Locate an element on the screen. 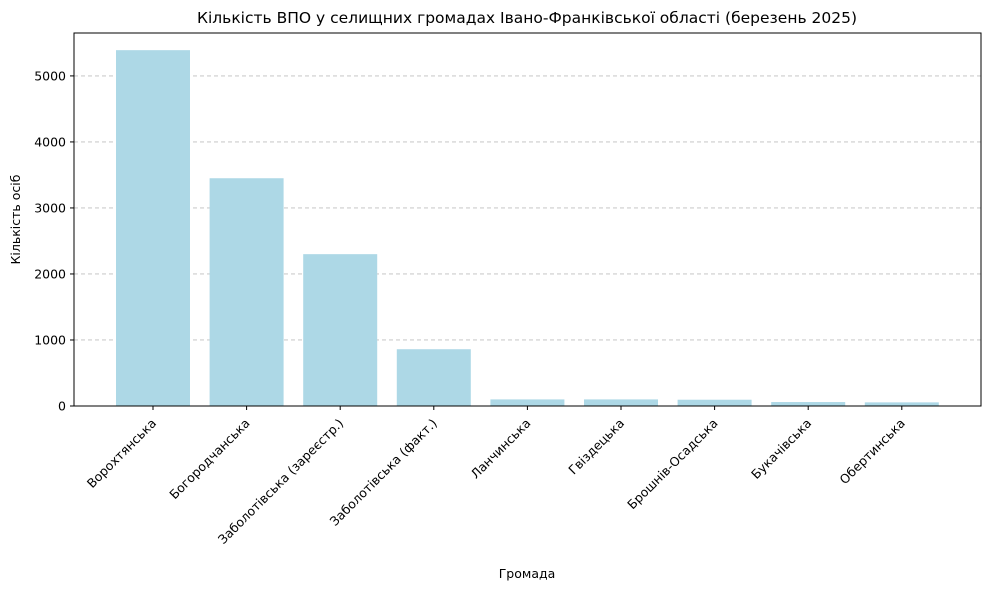  y-tick-label: 3000 is located at coordinates (50, 207).